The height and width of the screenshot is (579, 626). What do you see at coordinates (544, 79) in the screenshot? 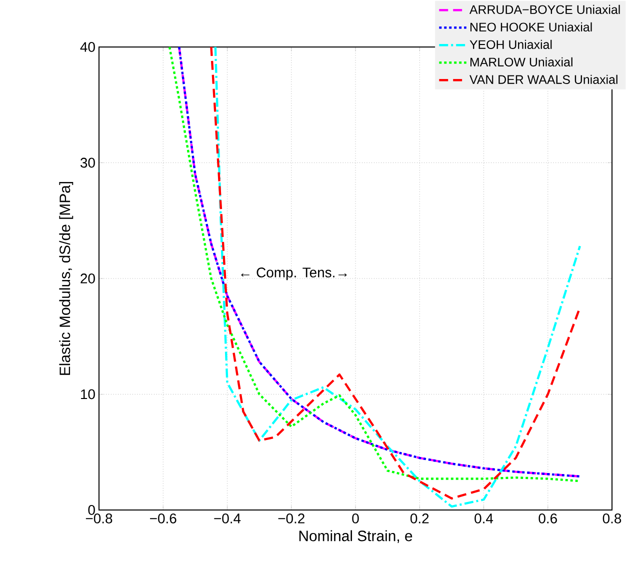
I see `legend-label: VAN DER WAALS Uniaxial` at bounding box center [544, 79].